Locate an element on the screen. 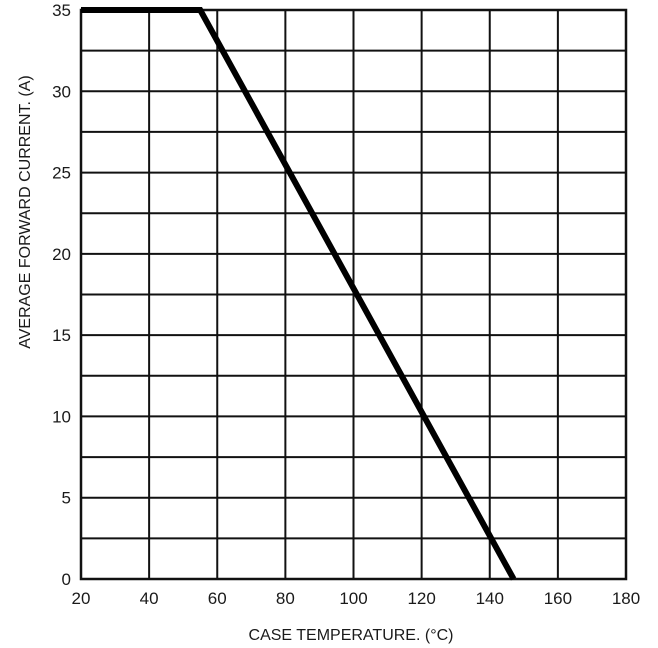  y-tick-label: 5 is located at coordinates (66, 498).